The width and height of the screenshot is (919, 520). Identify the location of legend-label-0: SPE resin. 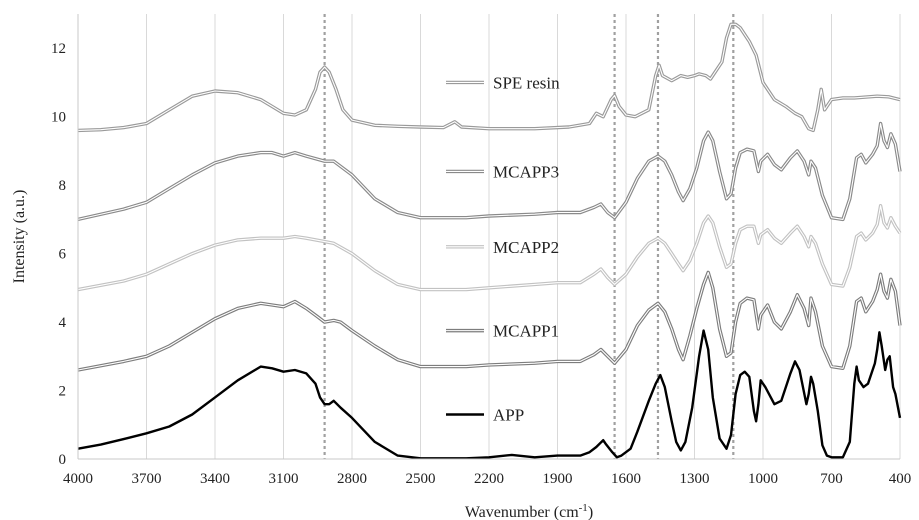
(526, 82).